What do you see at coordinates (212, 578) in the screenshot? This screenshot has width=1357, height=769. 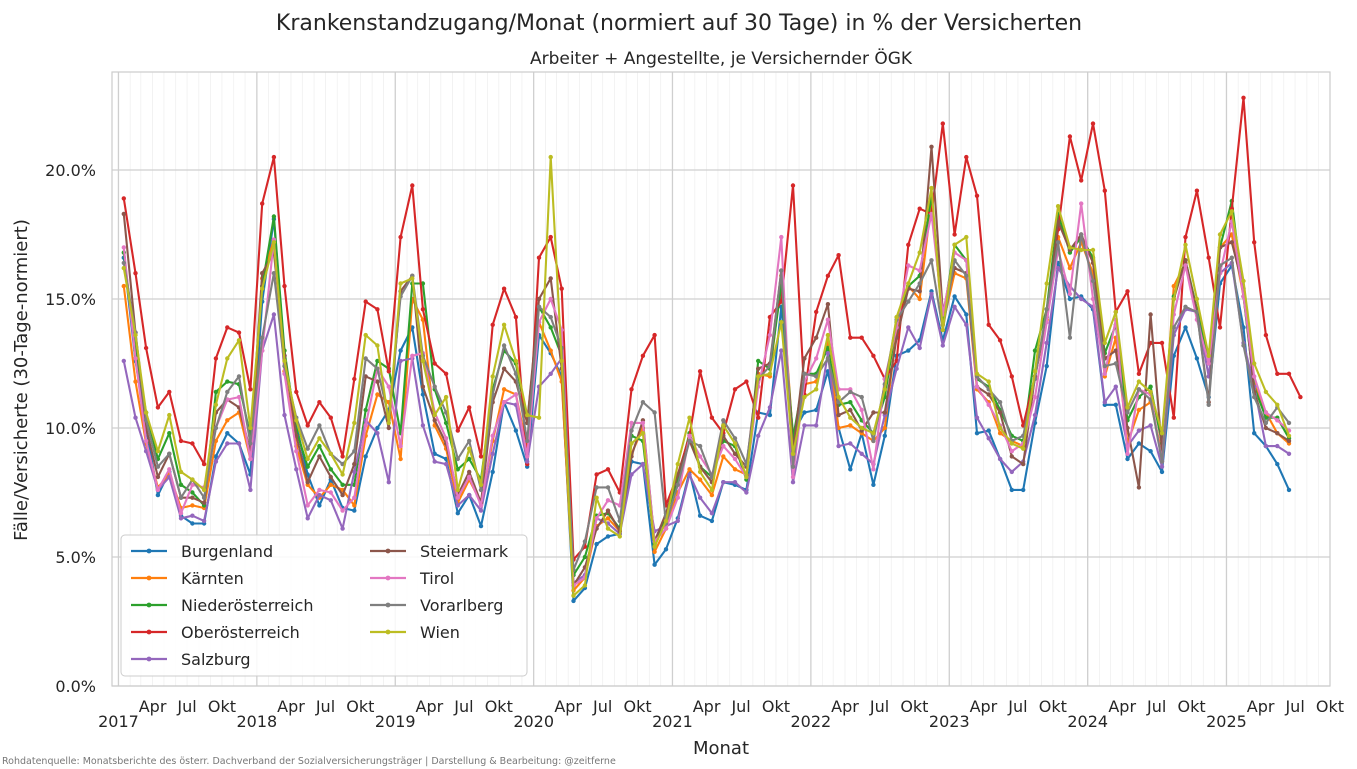 I see `legend-label: Kärnten` at bounding box center [212, 578].